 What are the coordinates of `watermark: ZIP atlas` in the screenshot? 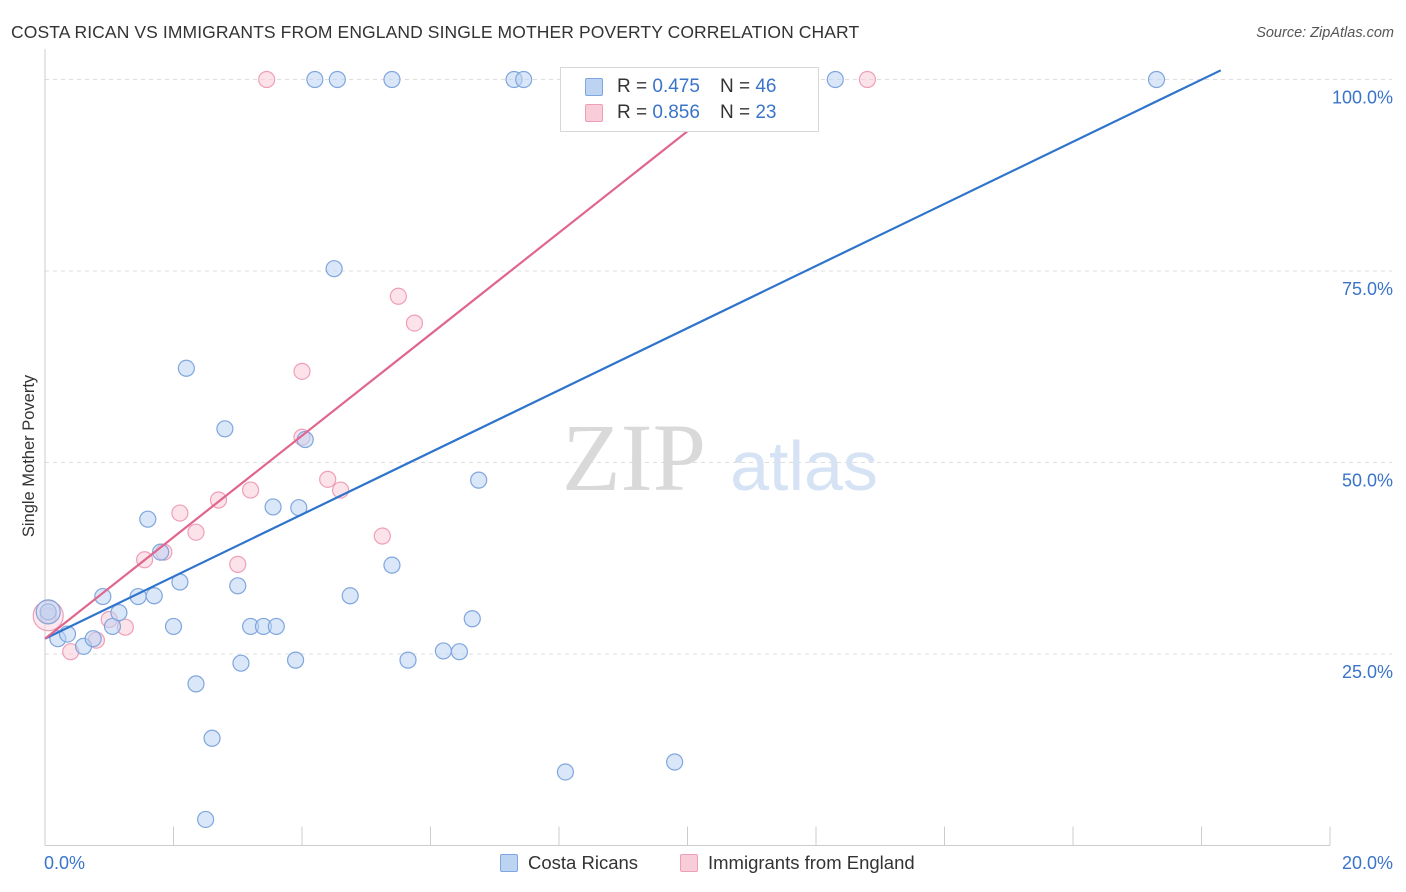 It's located at (720, 457).